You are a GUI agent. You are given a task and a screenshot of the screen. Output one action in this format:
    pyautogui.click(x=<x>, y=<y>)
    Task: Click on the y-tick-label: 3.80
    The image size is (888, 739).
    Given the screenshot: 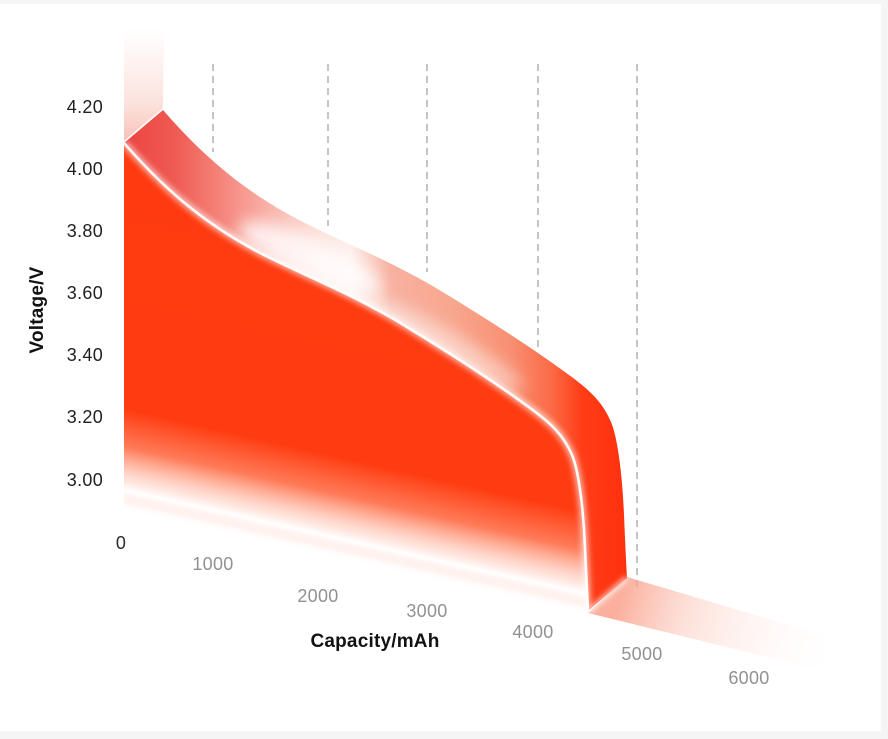 What is the action you would take?
    pyautogui.click(x=84, y=231)
    